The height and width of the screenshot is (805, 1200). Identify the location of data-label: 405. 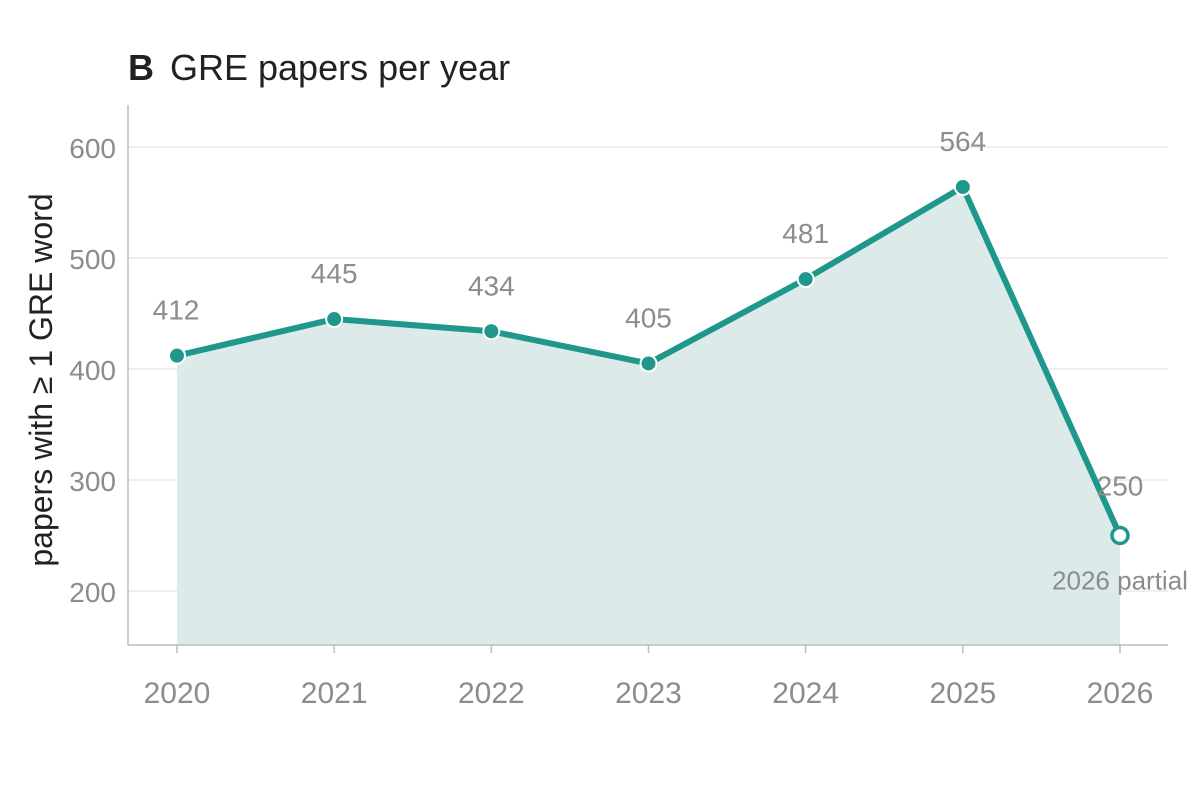
(648, 317).